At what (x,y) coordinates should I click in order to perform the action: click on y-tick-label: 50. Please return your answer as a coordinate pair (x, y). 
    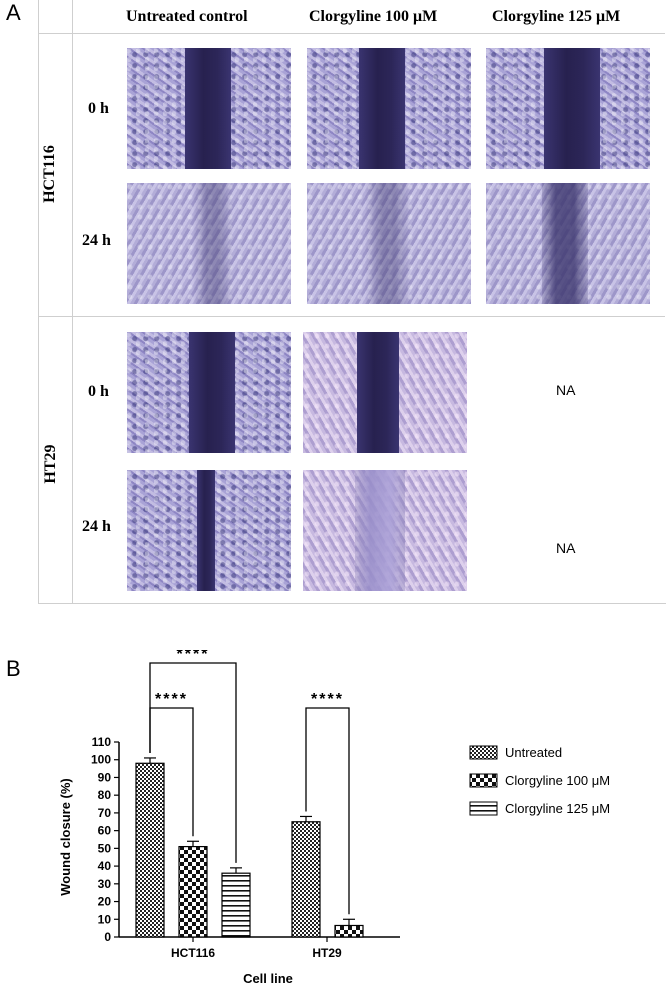
    Looking at the image, I should click on (105, 848).